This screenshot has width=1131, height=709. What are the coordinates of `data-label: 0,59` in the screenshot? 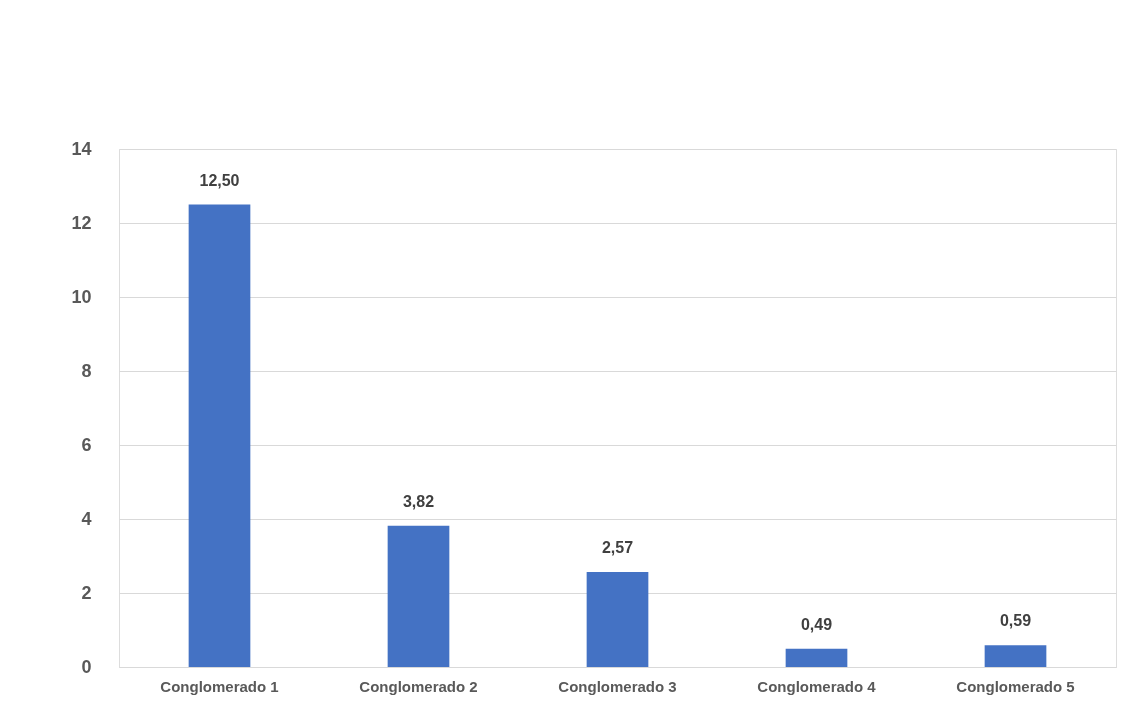 It's located at (1015, 621).